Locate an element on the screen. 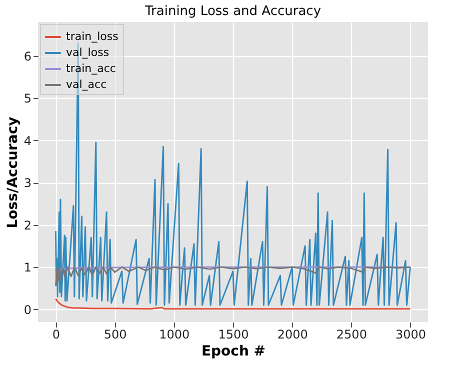  y-tick-label: 0 is located at coordinates (28, 309).